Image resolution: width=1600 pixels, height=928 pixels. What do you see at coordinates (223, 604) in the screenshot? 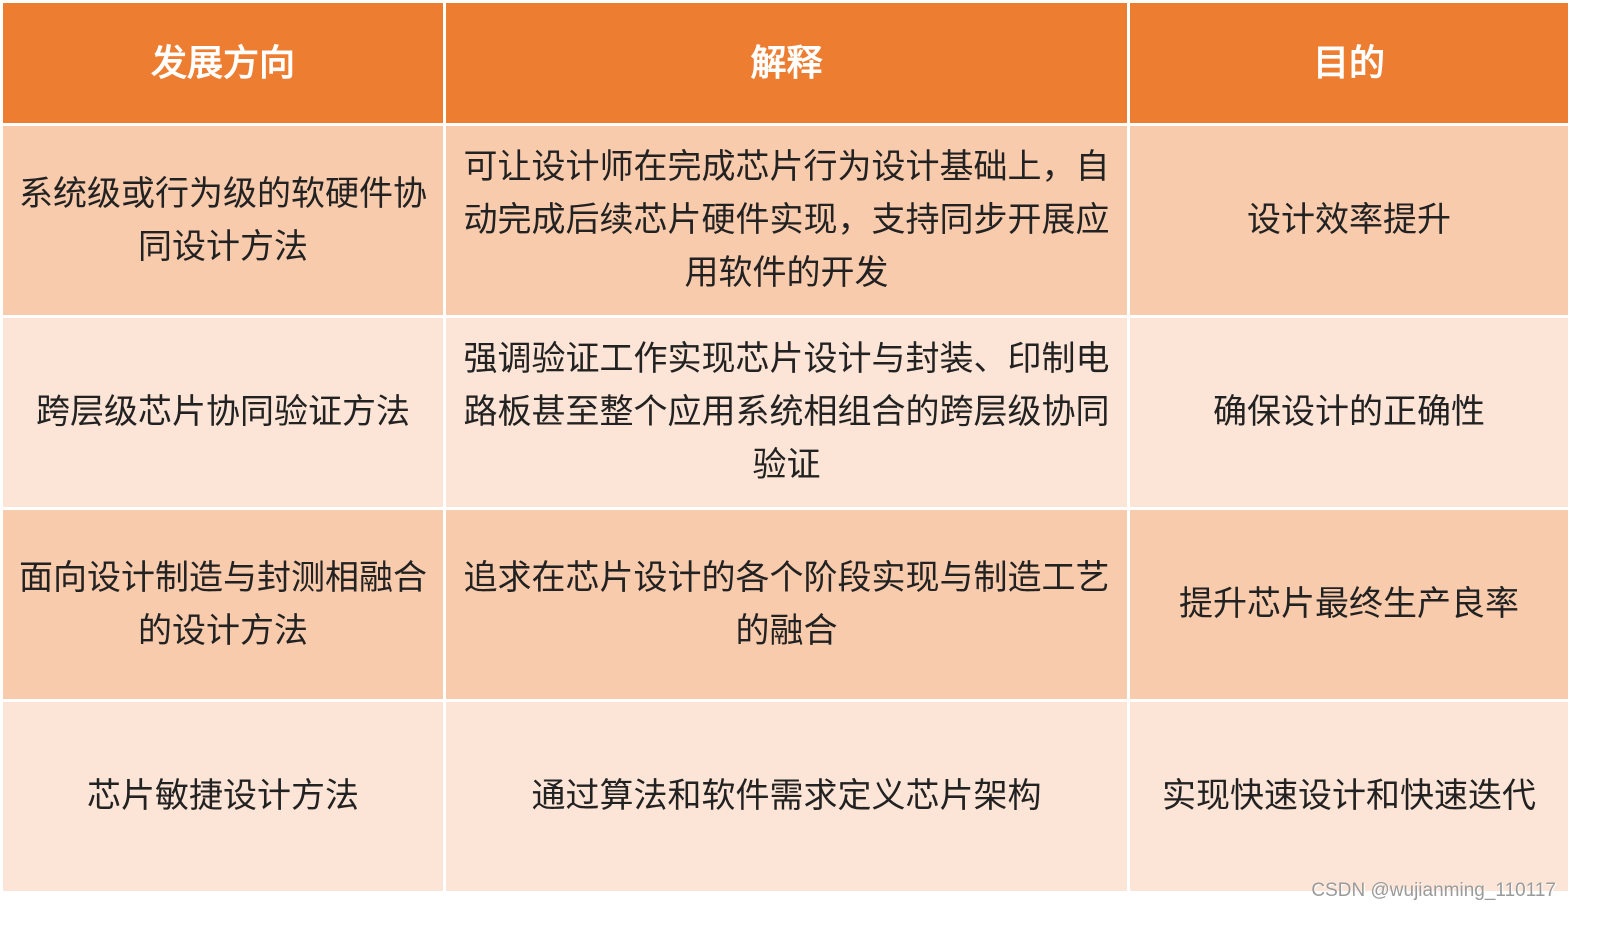
I see `cell-direction: 面向设计制造与封测相融合的设计方法` at bounding box center [223, 604].